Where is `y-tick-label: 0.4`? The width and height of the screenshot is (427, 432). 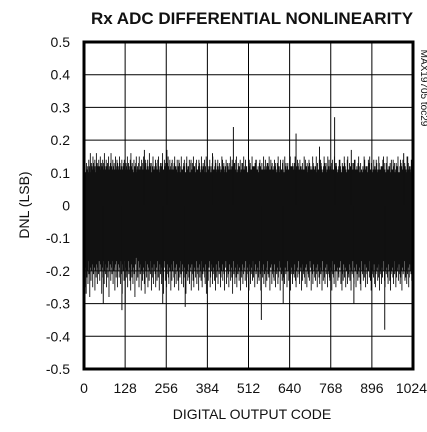
y-tick-label: 0.4 is located at coordinates (61, 75).